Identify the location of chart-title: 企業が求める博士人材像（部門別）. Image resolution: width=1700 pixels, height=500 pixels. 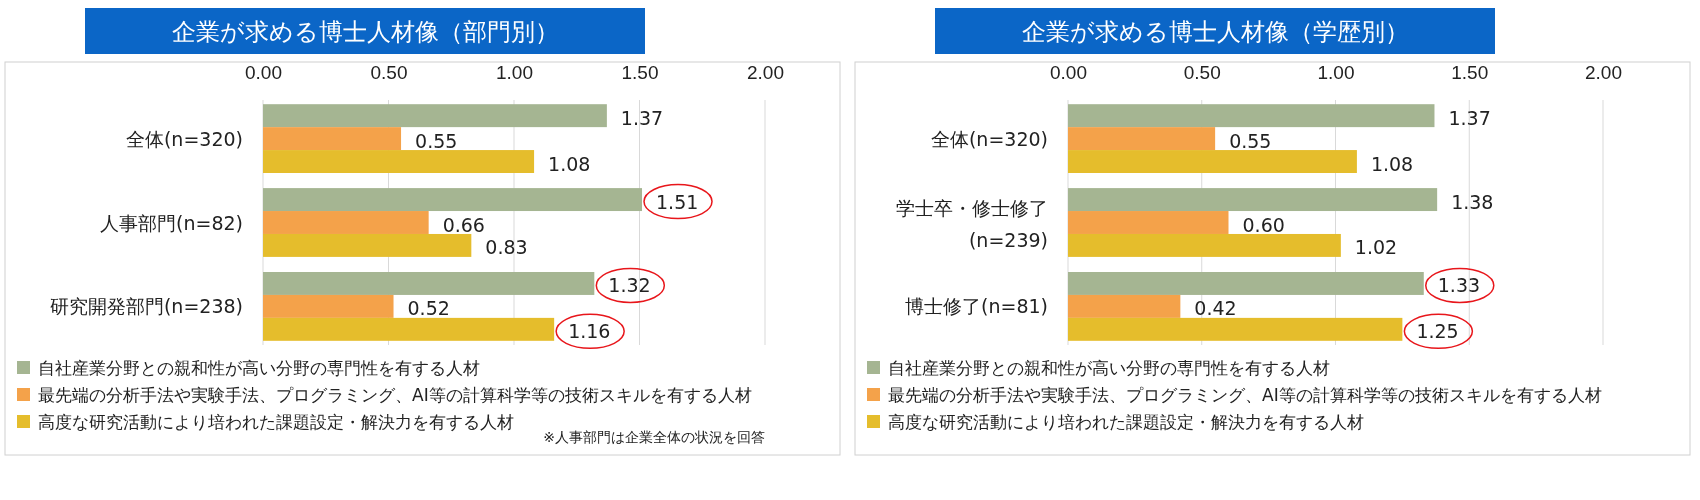
(365, 32).